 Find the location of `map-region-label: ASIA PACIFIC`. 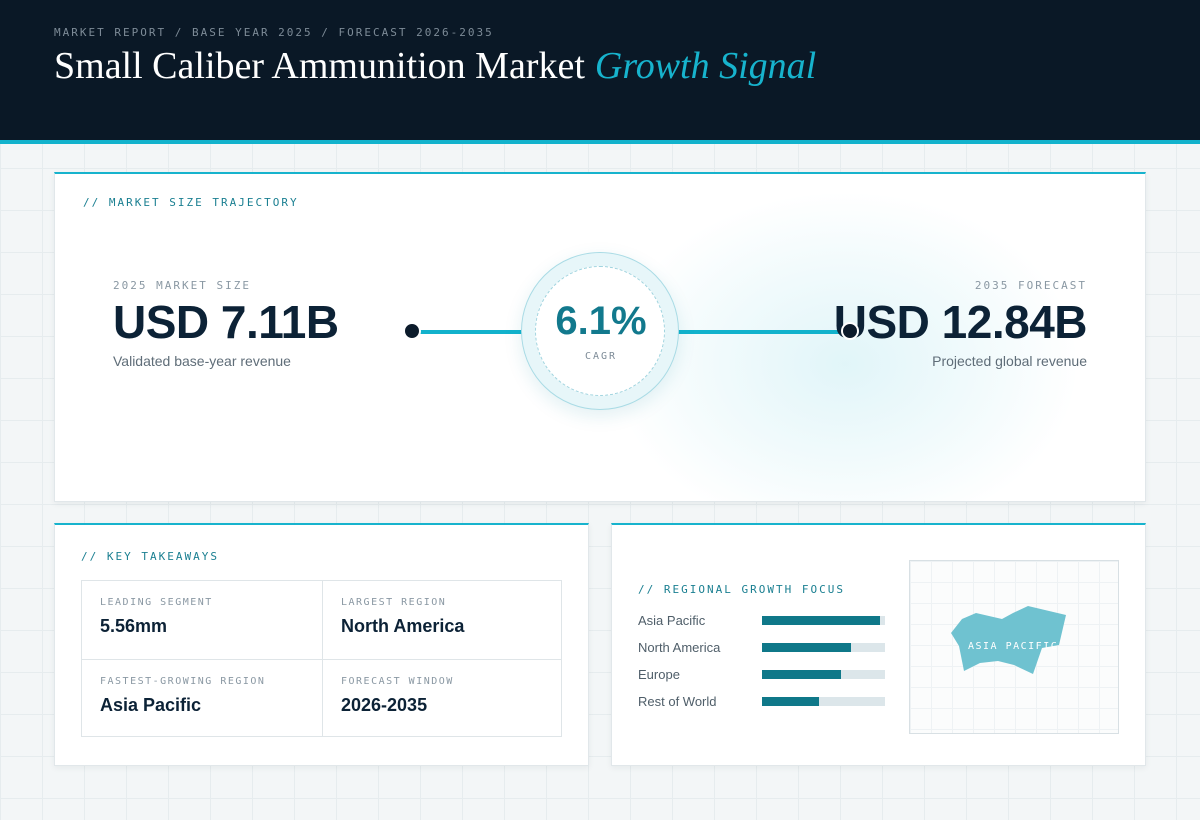

map-region-label: ASIA PACIFIC is located at coordinates (1013, 646).